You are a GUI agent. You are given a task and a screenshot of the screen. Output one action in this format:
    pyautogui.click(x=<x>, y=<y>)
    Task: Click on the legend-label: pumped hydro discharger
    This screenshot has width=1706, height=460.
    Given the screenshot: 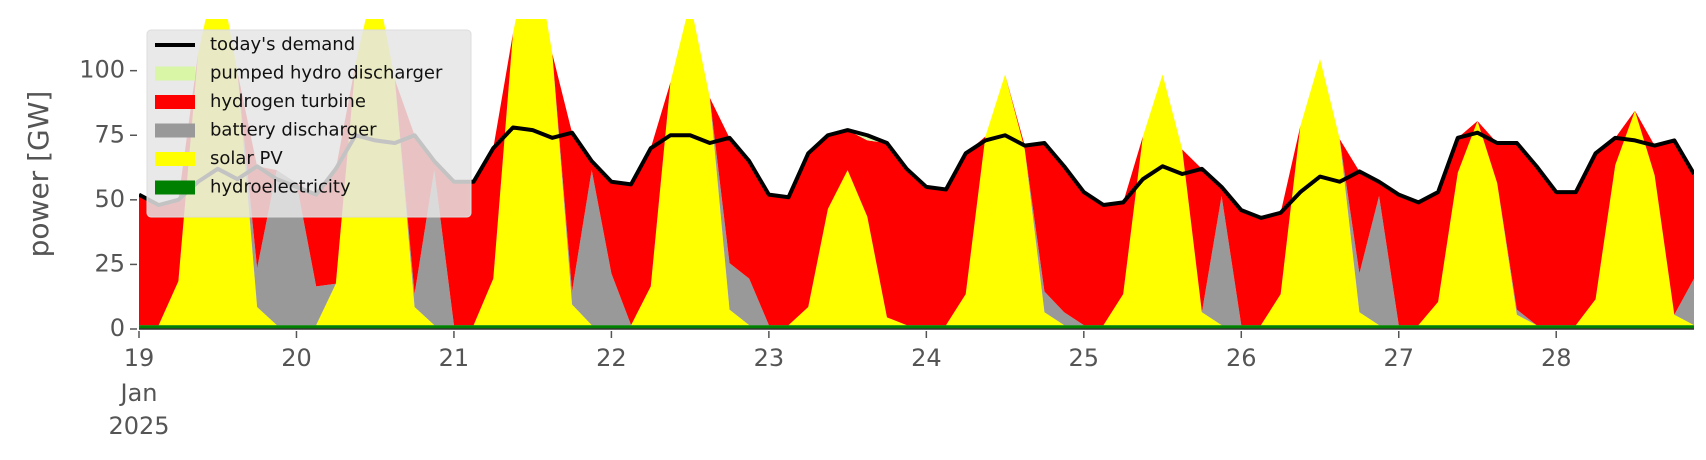 What is the action you would take?
    pyautogui.click(x=326, y=73)
    